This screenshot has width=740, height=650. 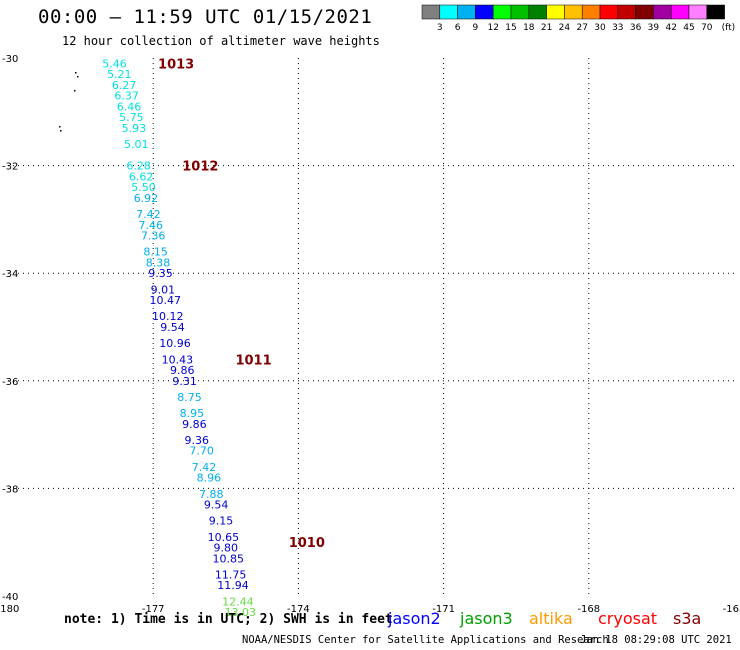 What do you see at coordinates (160, 273) in the screenshot?
I see `swh-label: 9.35` at bounding box center [160, 273].